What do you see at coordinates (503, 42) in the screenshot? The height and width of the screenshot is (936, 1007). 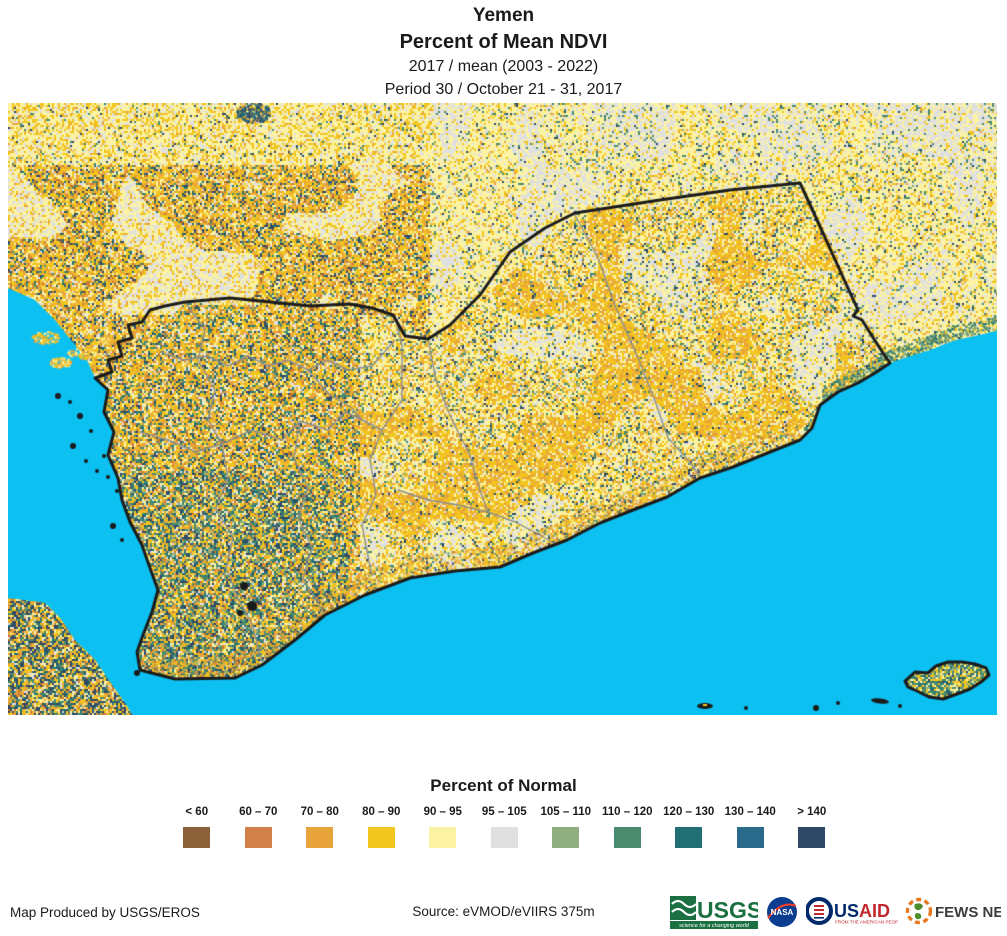 I see `map-product-title: Percent of Mean NDVI` at bounding box center [503, 42].